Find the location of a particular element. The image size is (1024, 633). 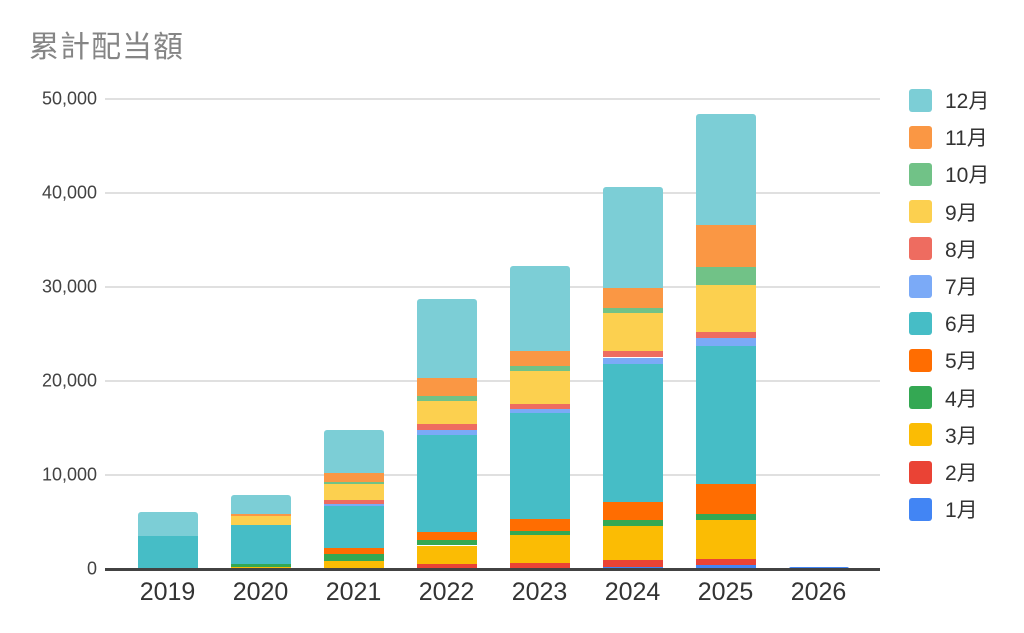

bar-segment-2023-m10 is located at coordinates (539, 369).